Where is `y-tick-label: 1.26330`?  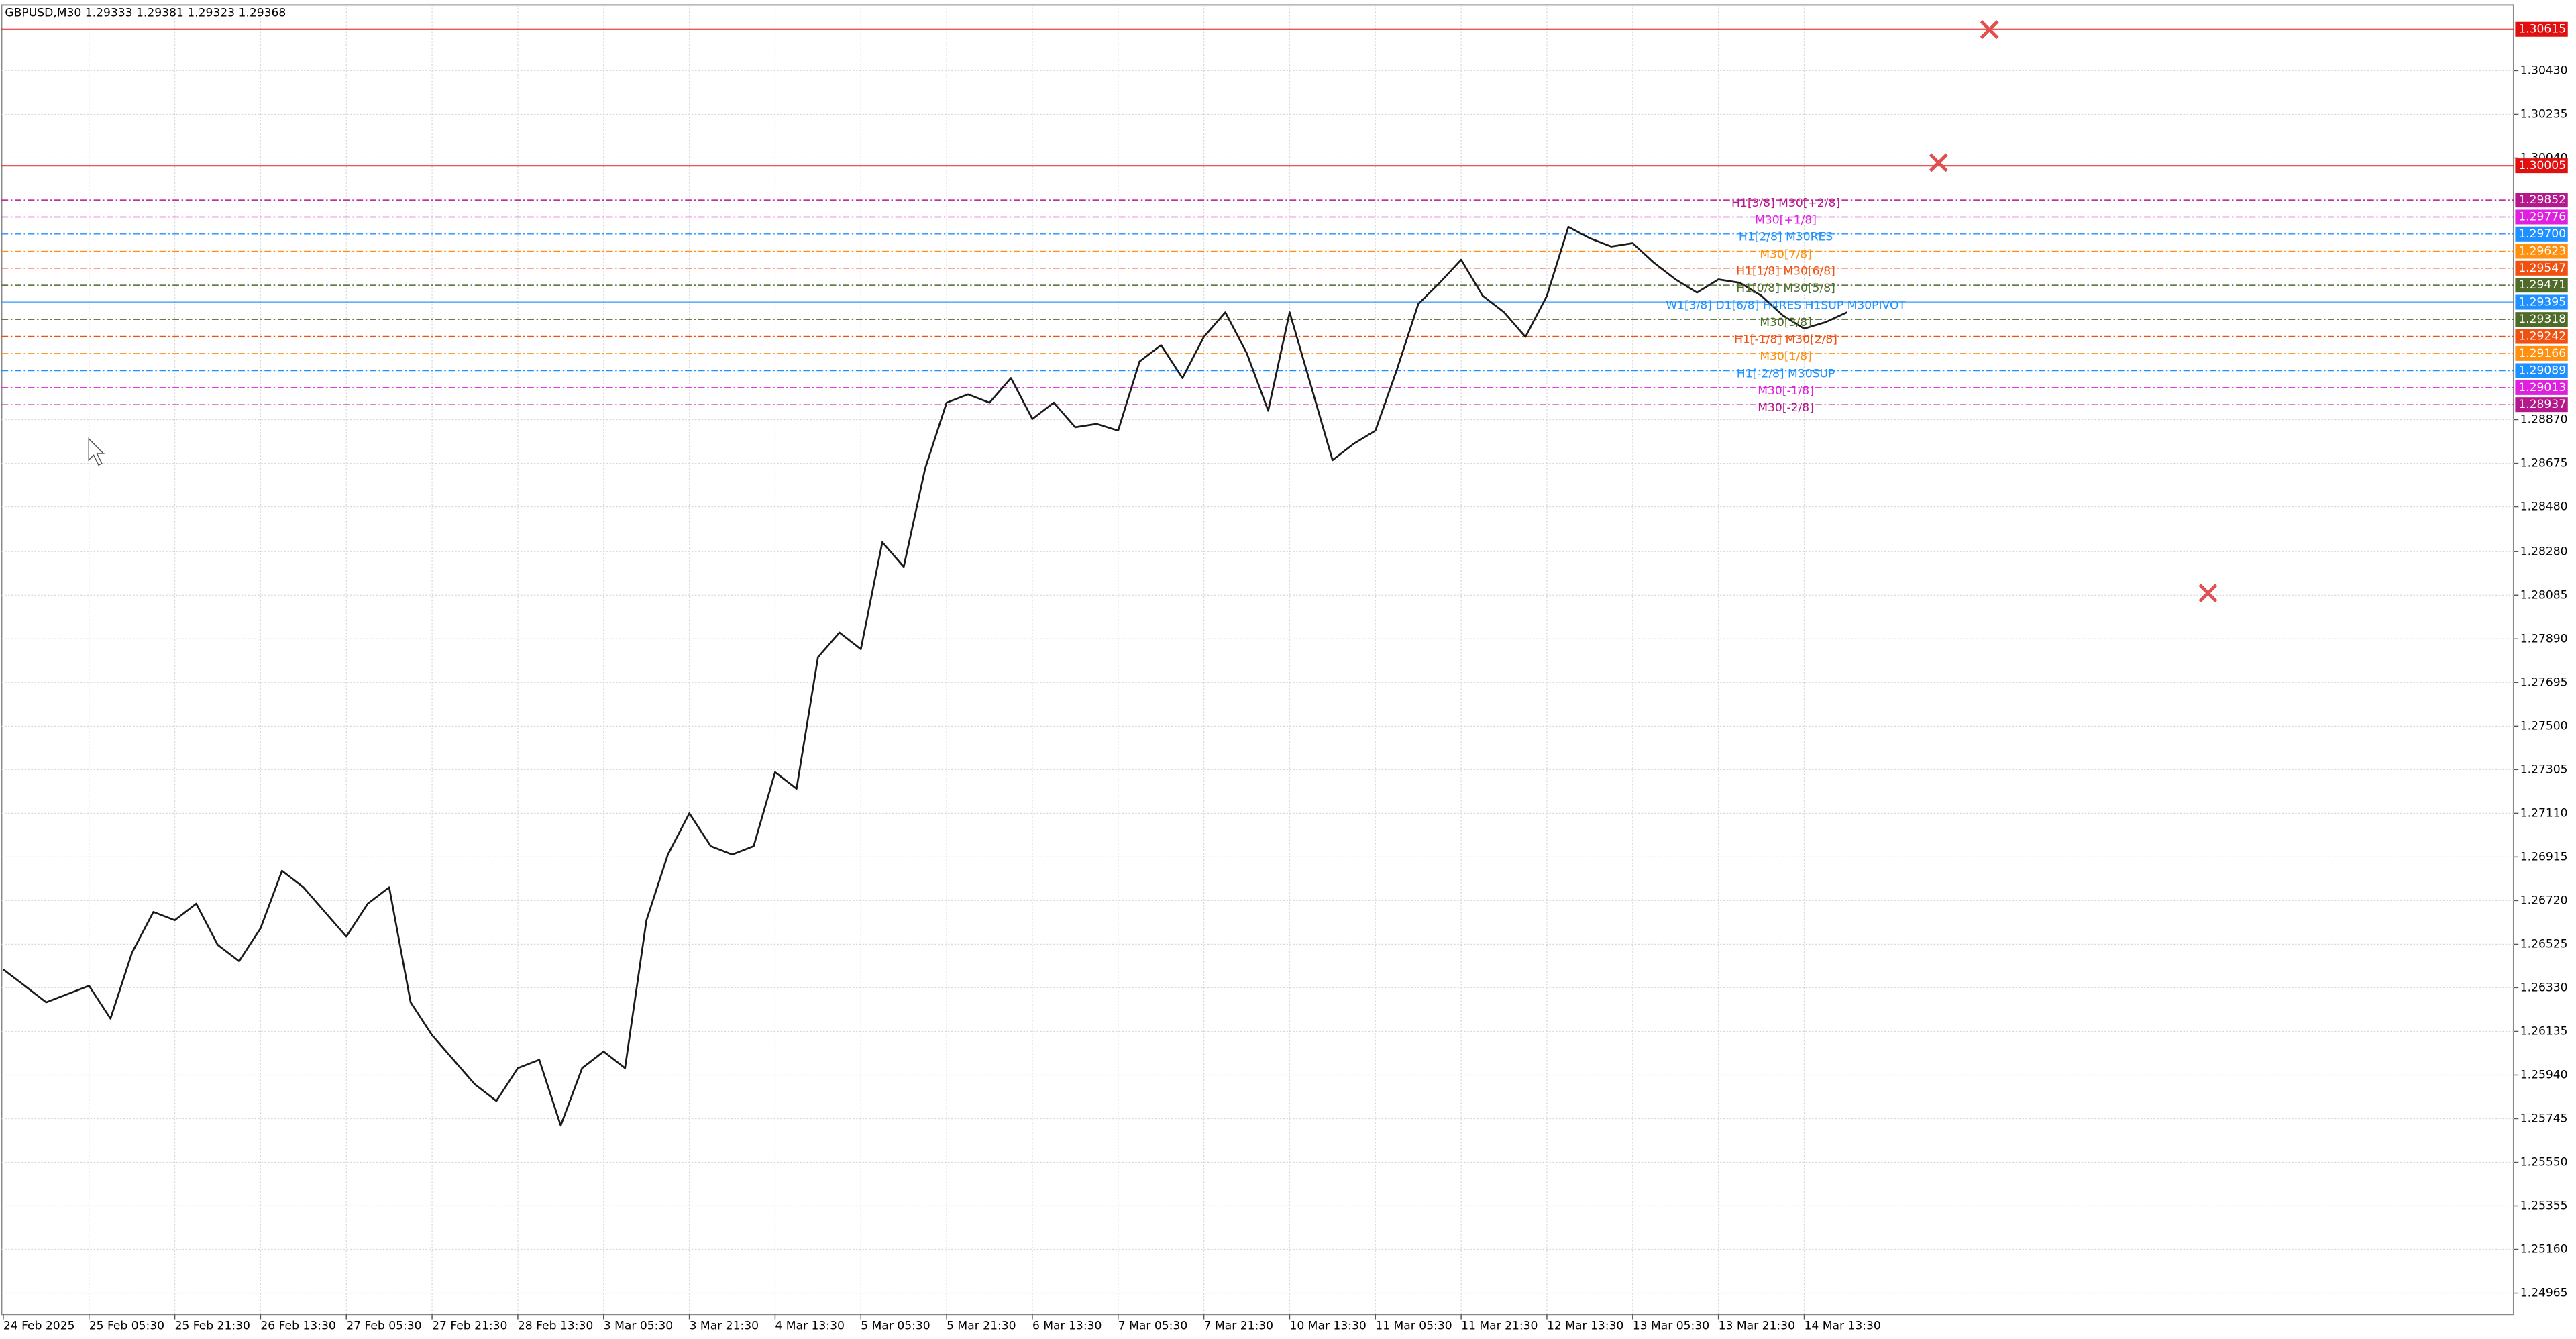 y-tick-label: 1.26330 is located at coordinates (2544, 987).